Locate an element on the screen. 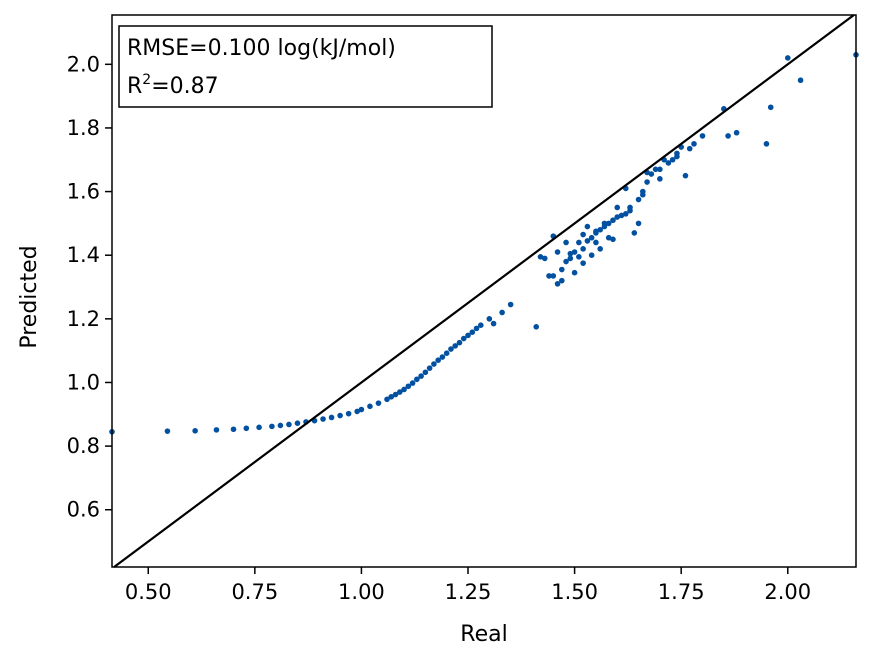 Image resolution: width=871 pixels, height=663 pixels. y-tick-label: 2.0 is located at coordinates (83, 64).